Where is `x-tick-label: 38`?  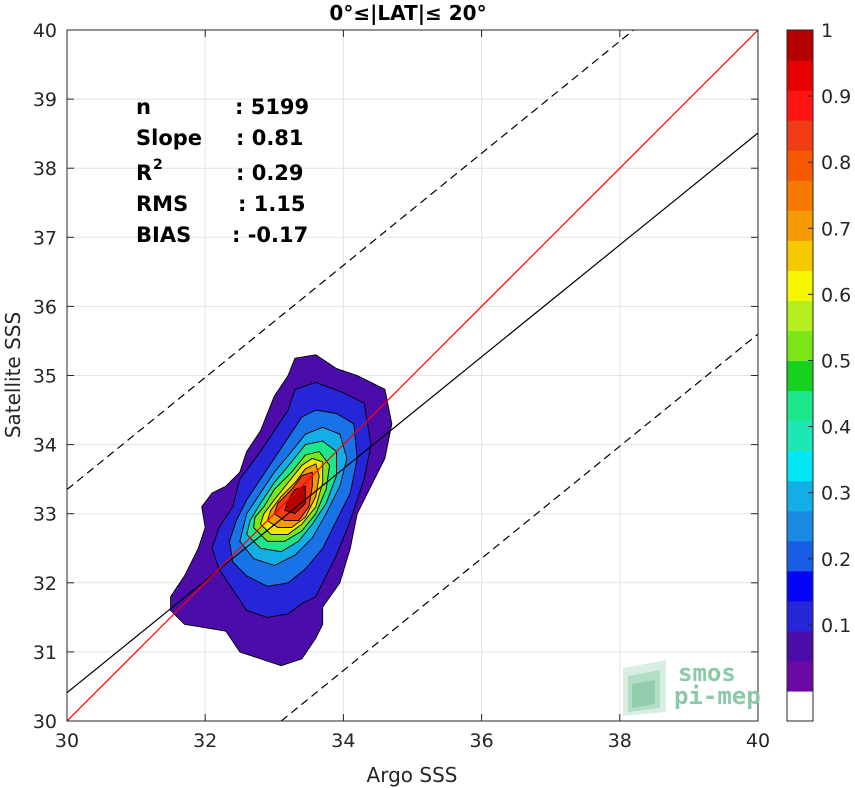
x-tick-label: 38 is located at coordinates (620, 741).